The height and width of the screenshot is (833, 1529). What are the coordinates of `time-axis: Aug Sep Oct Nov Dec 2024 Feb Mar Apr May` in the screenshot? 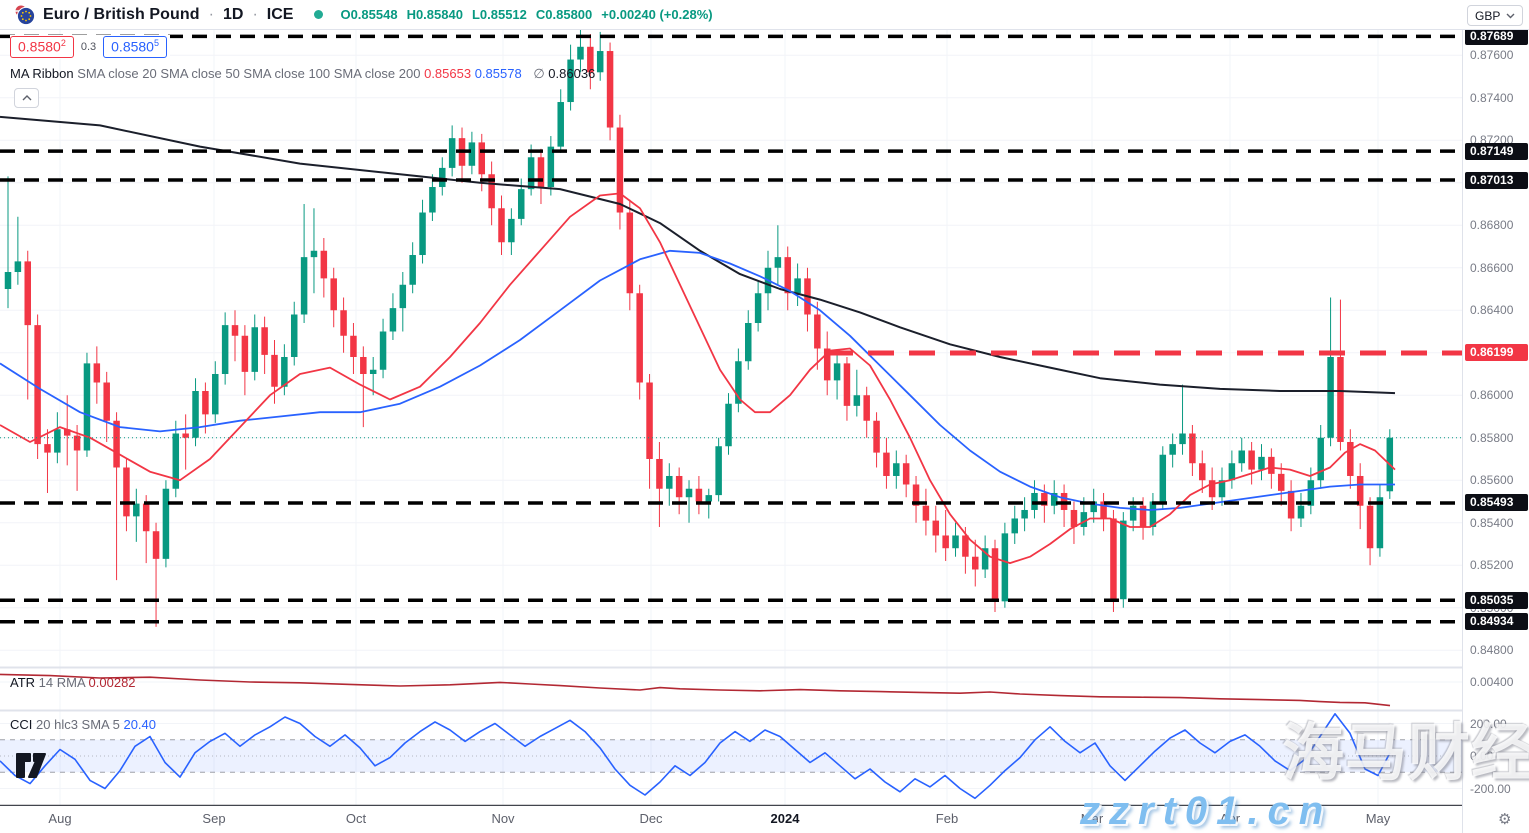 It's located at (731, 819).